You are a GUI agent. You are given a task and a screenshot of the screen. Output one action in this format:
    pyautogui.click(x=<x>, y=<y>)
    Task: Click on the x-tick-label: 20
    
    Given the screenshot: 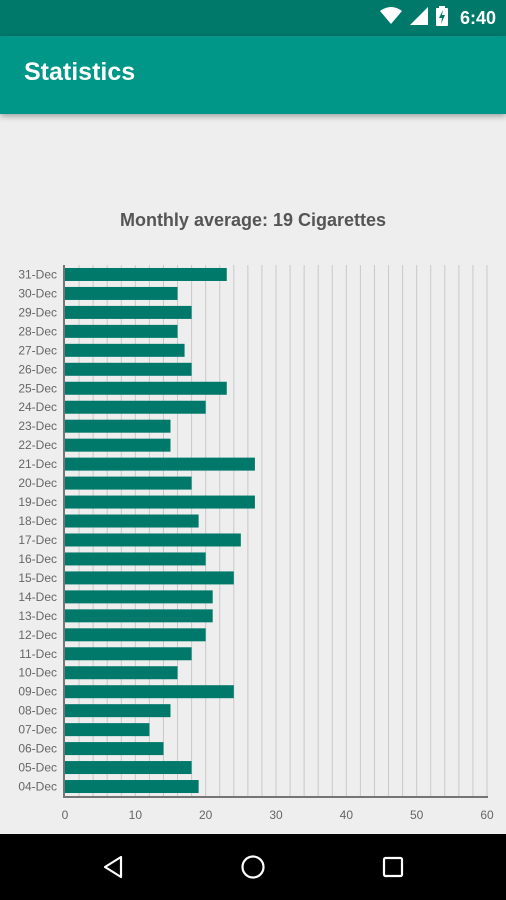 What is the action you would take?
    pyautogui.click(x=206, y=815)
    